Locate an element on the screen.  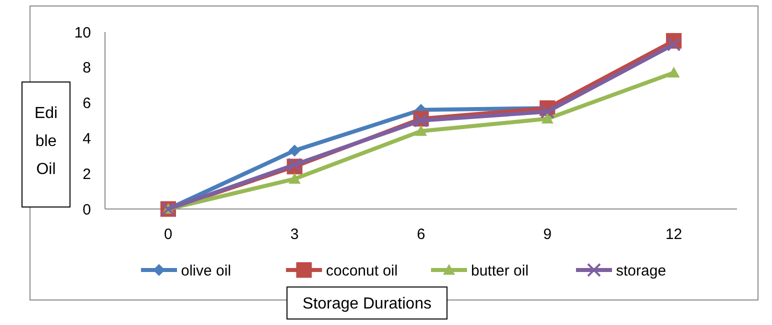
x-tick-label: 3 is located at coordinates (294, 234).